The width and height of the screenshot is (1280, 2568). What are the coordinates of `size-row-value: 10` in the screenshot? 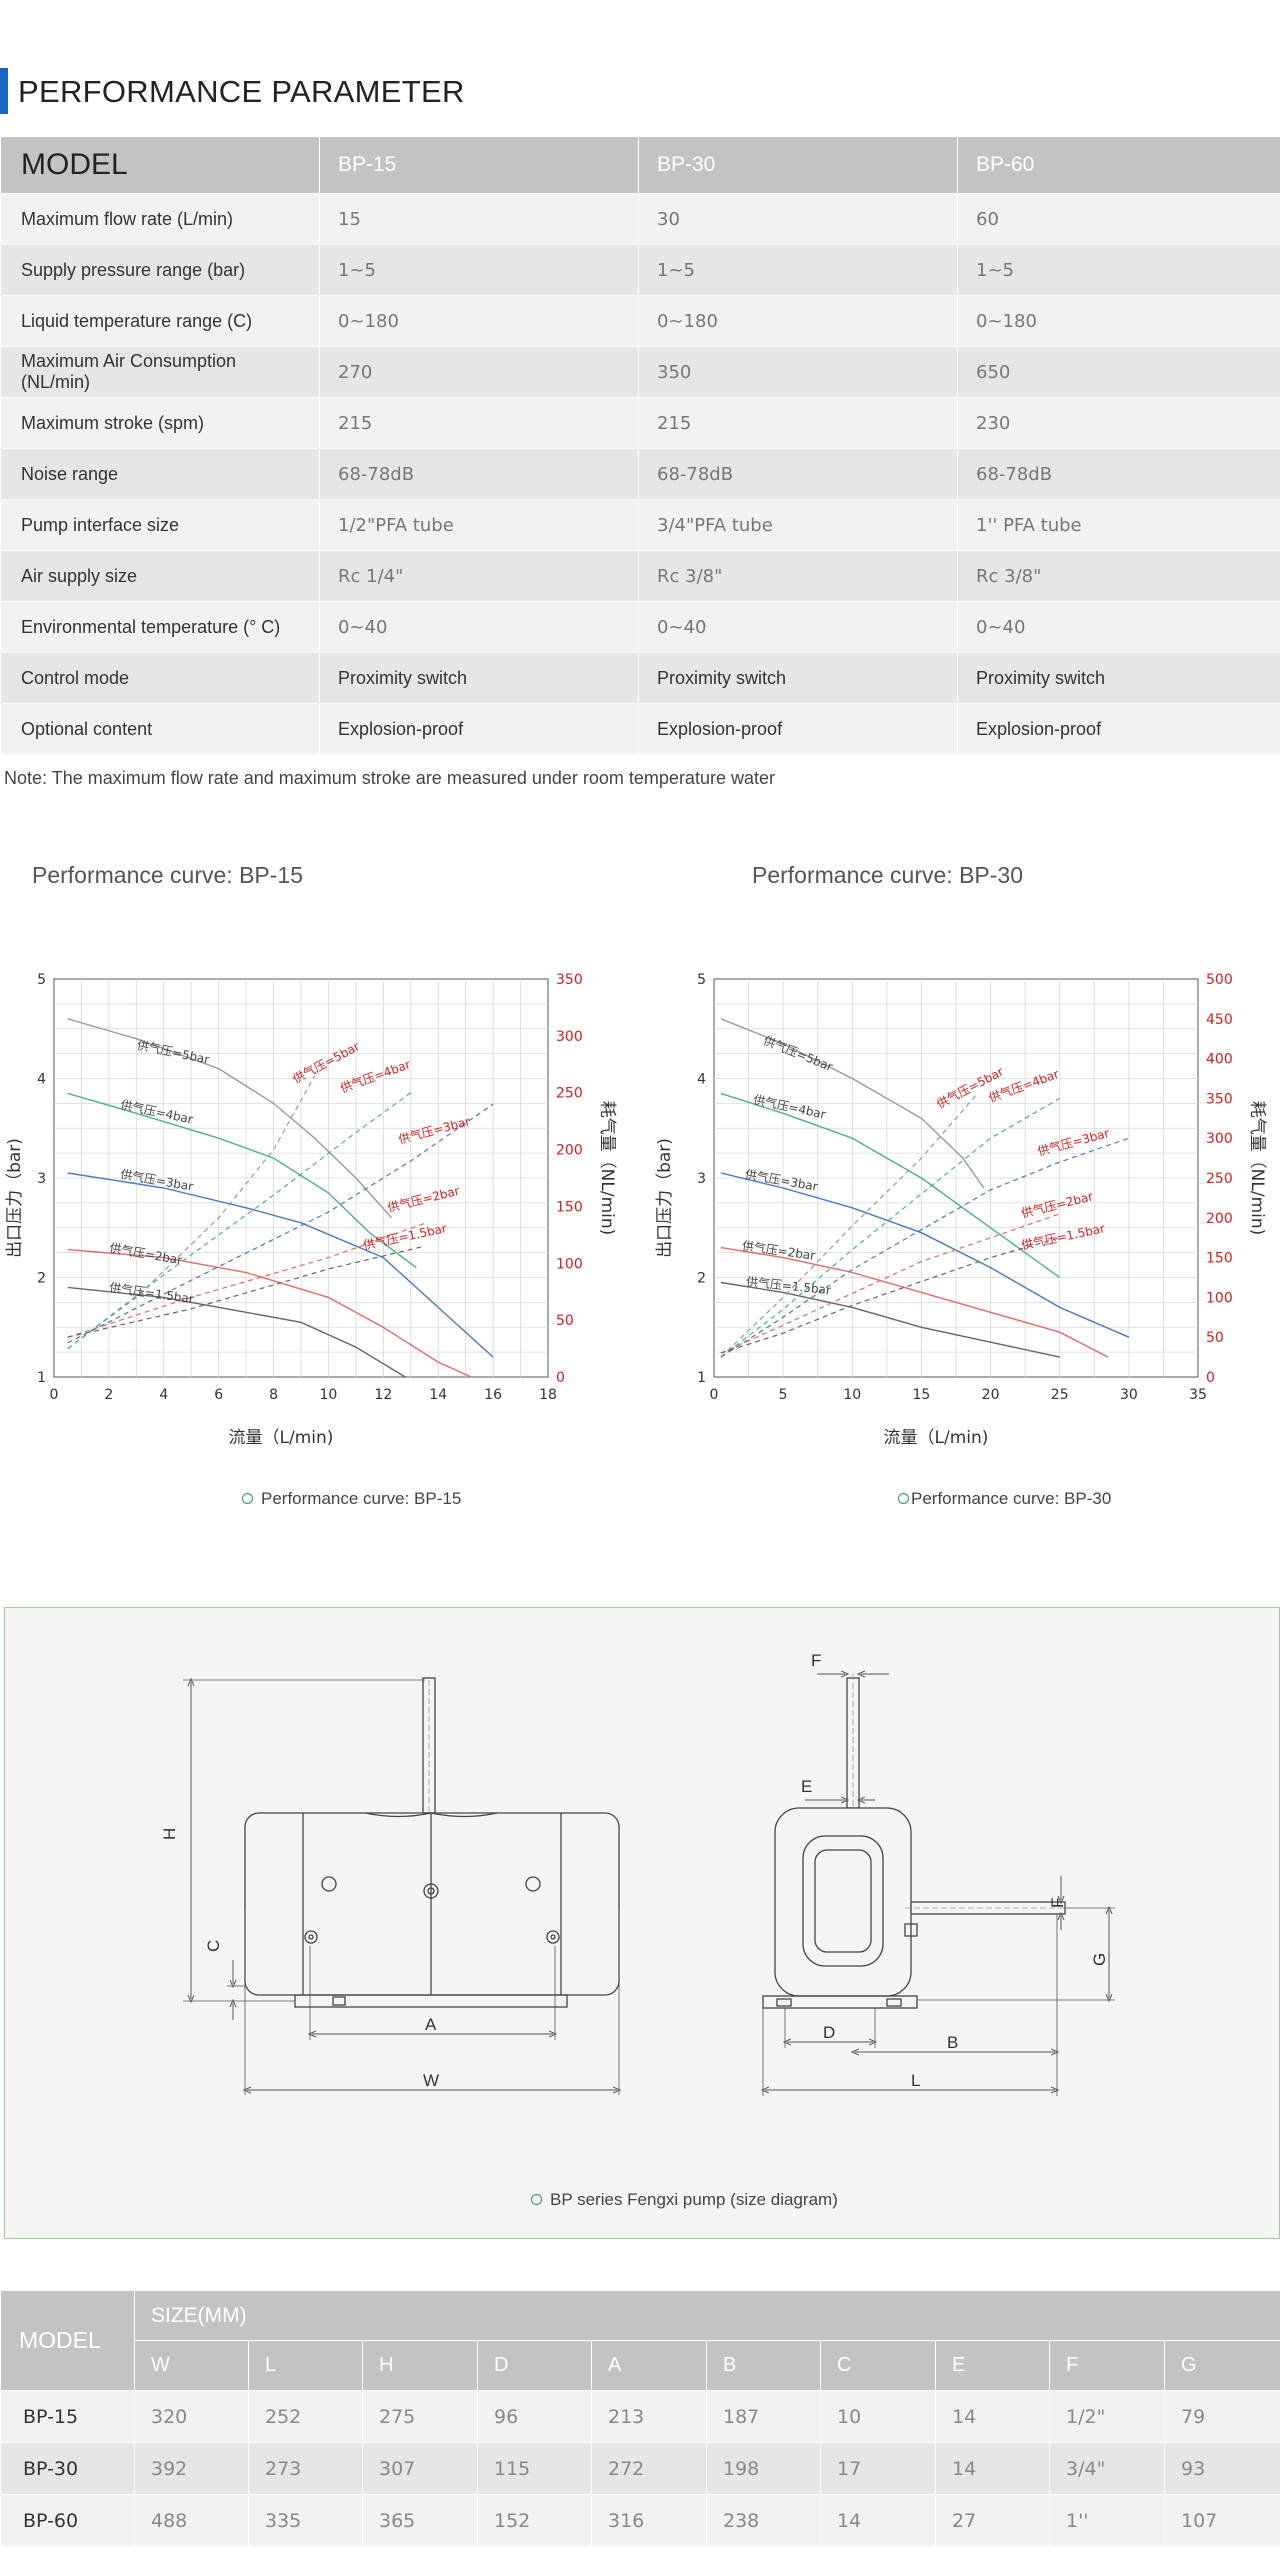 It's located at (878, 2416).